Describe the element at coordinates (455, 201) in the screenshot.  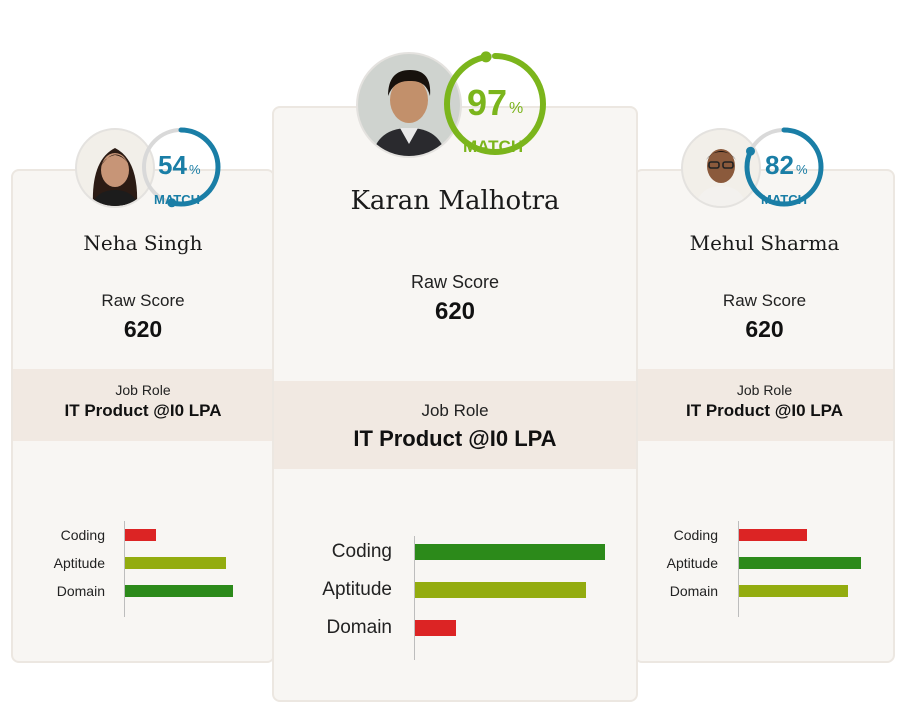
I see `candidate-name: Karan Malhotra` at that location.